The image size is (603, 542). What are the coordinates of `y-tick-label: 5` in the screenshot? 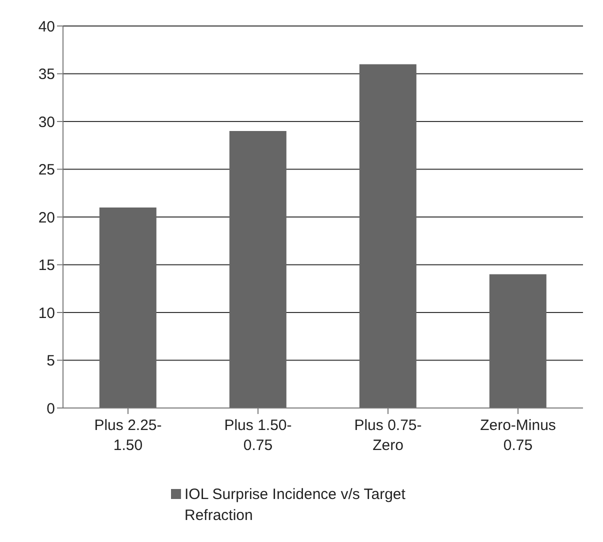 It's located at (50, 361).